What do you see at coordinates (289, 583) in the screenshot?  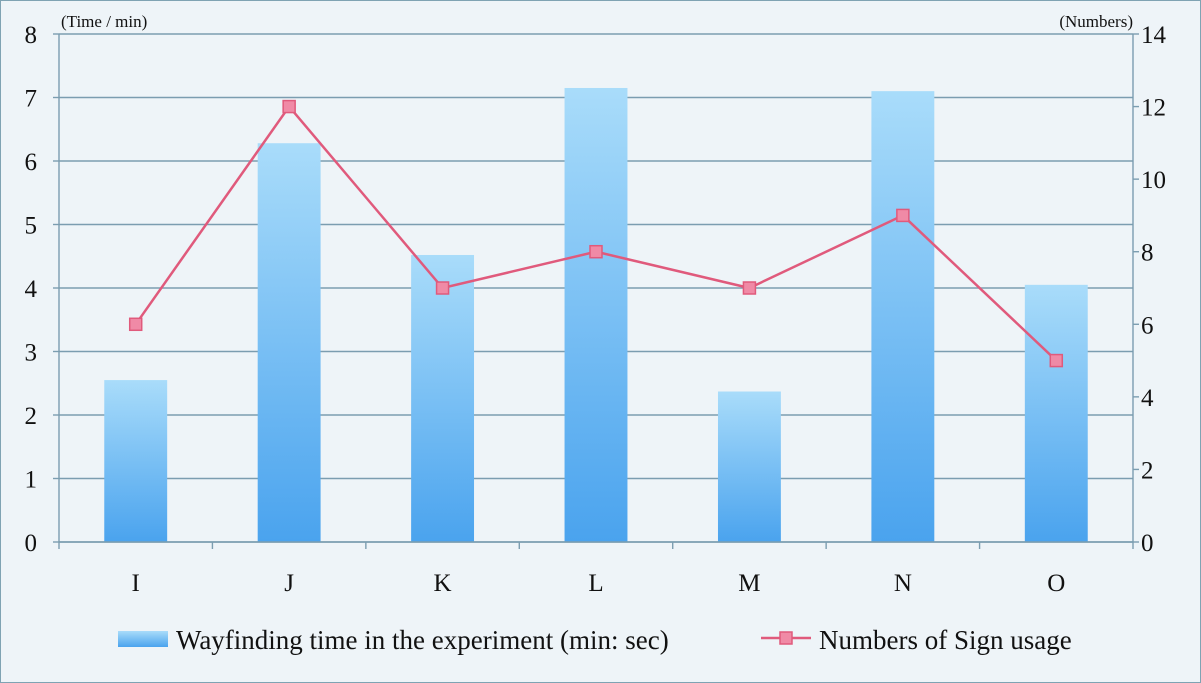 I see `x-tick-label: J` at bounding box center [289, 583].